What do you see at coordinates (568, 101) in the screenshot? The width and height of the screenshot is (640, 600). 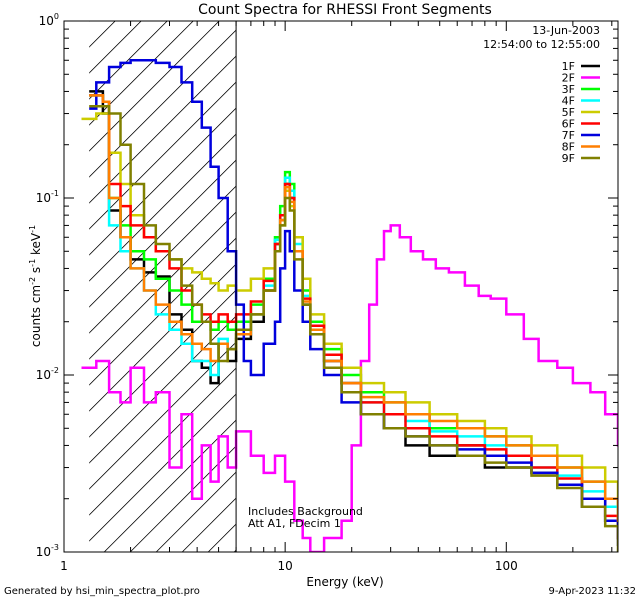 I see `legend-label-4F: 4F` at bounding box center [568, 101].